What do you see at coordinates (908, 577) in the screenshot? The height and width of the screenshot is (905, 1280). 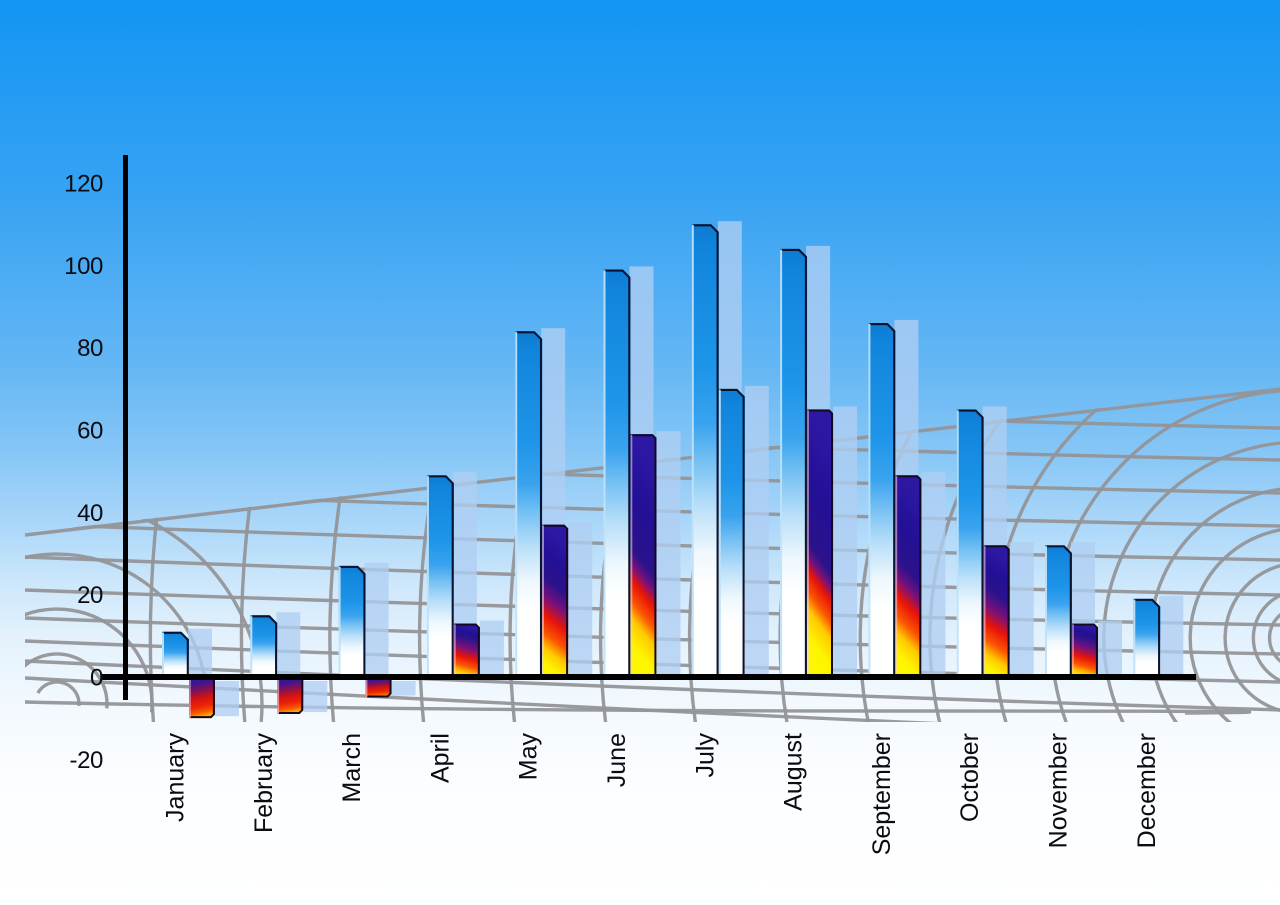 I see `secondary-bar-september` at bounding box center [908, 577].